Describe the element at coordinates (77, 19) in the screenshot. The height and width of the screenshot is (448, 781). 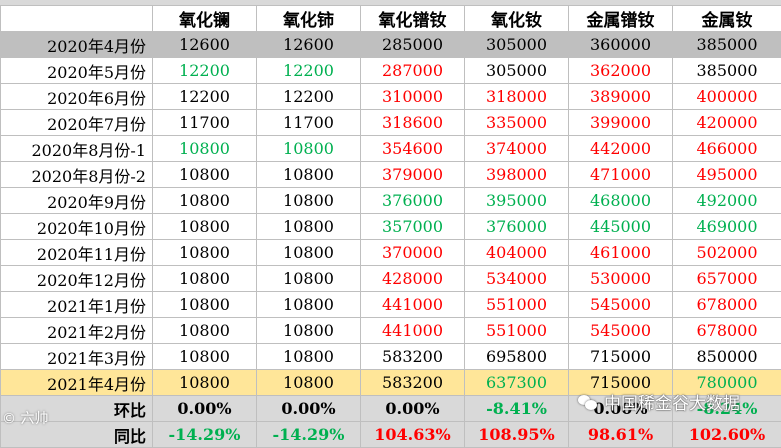
I see `header-cell` at that location.